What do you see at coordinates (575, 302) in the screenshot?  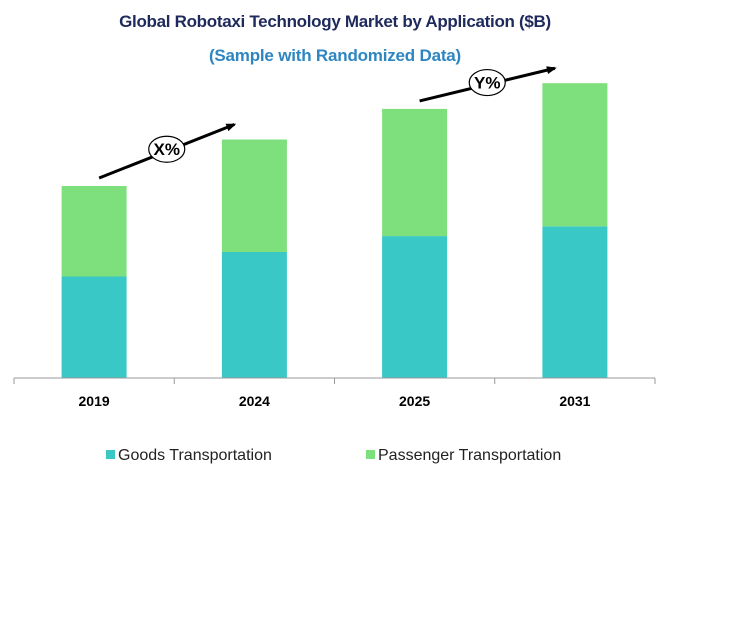 I see `bar-2031-goods-transportation` at bounding box center [575, 302].